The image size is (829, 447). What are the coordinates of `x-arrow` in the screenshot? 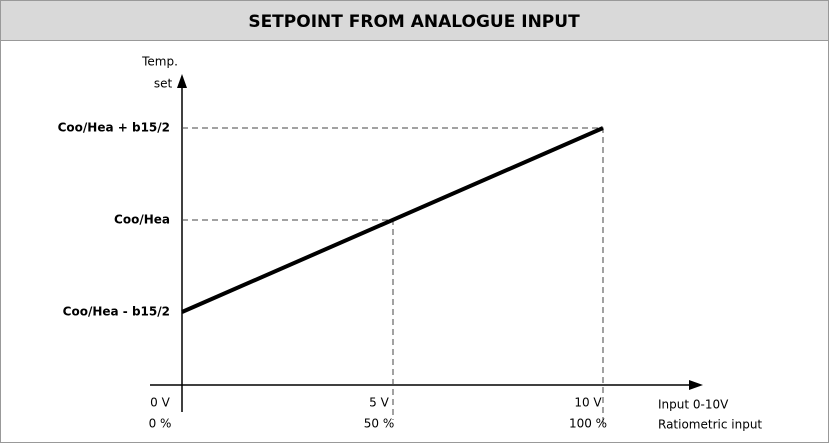 It's located at (696, 385).